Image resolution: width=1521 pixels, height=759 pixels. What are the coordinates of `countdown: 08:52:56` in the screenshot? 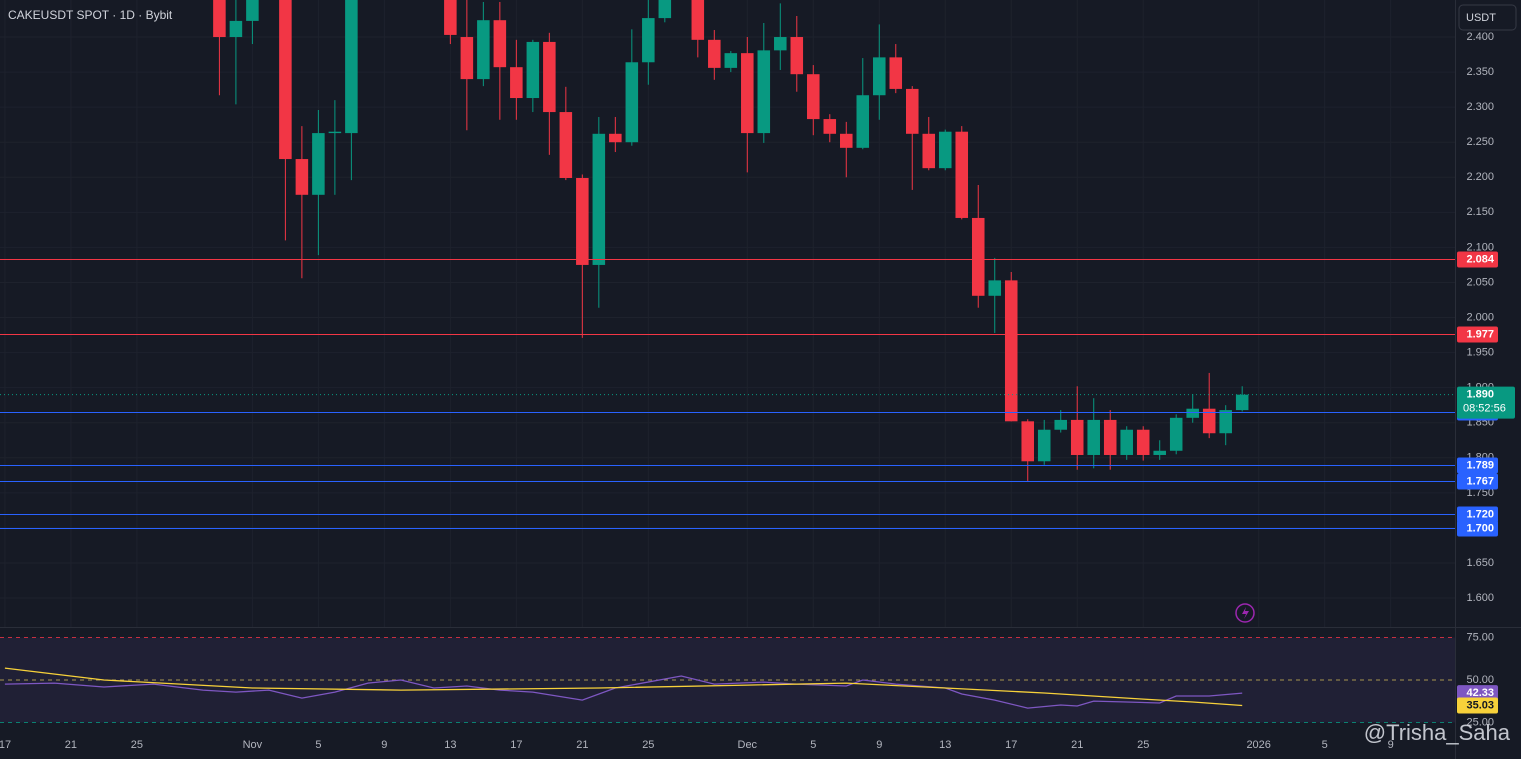 It's located at (1484, 409).